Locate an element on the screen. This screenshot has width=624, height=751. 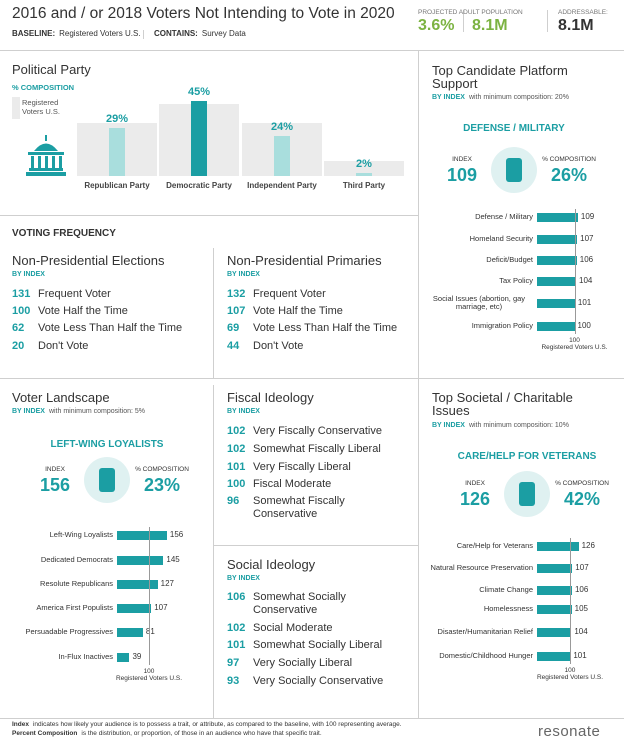
reference-label: Registered Voters U.S. is located at coordinates (570, 677).